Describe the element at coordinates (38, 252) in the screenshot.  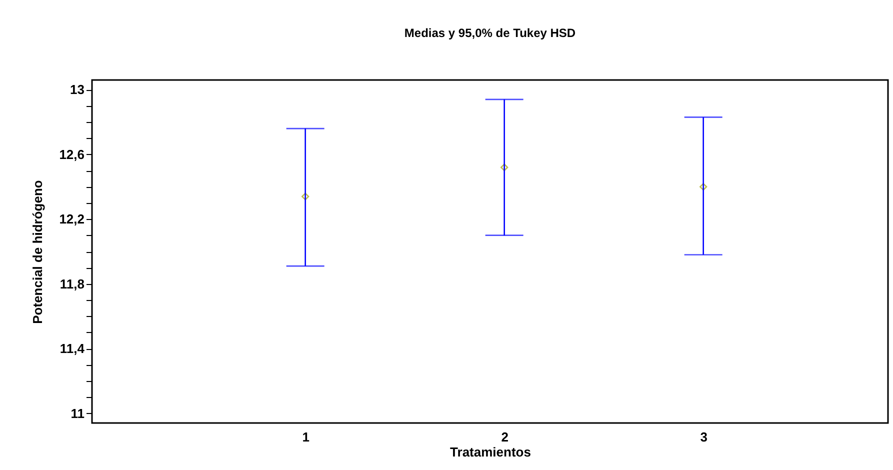
I see `y-axis-title: Potencial de hidrógeno` at that location.